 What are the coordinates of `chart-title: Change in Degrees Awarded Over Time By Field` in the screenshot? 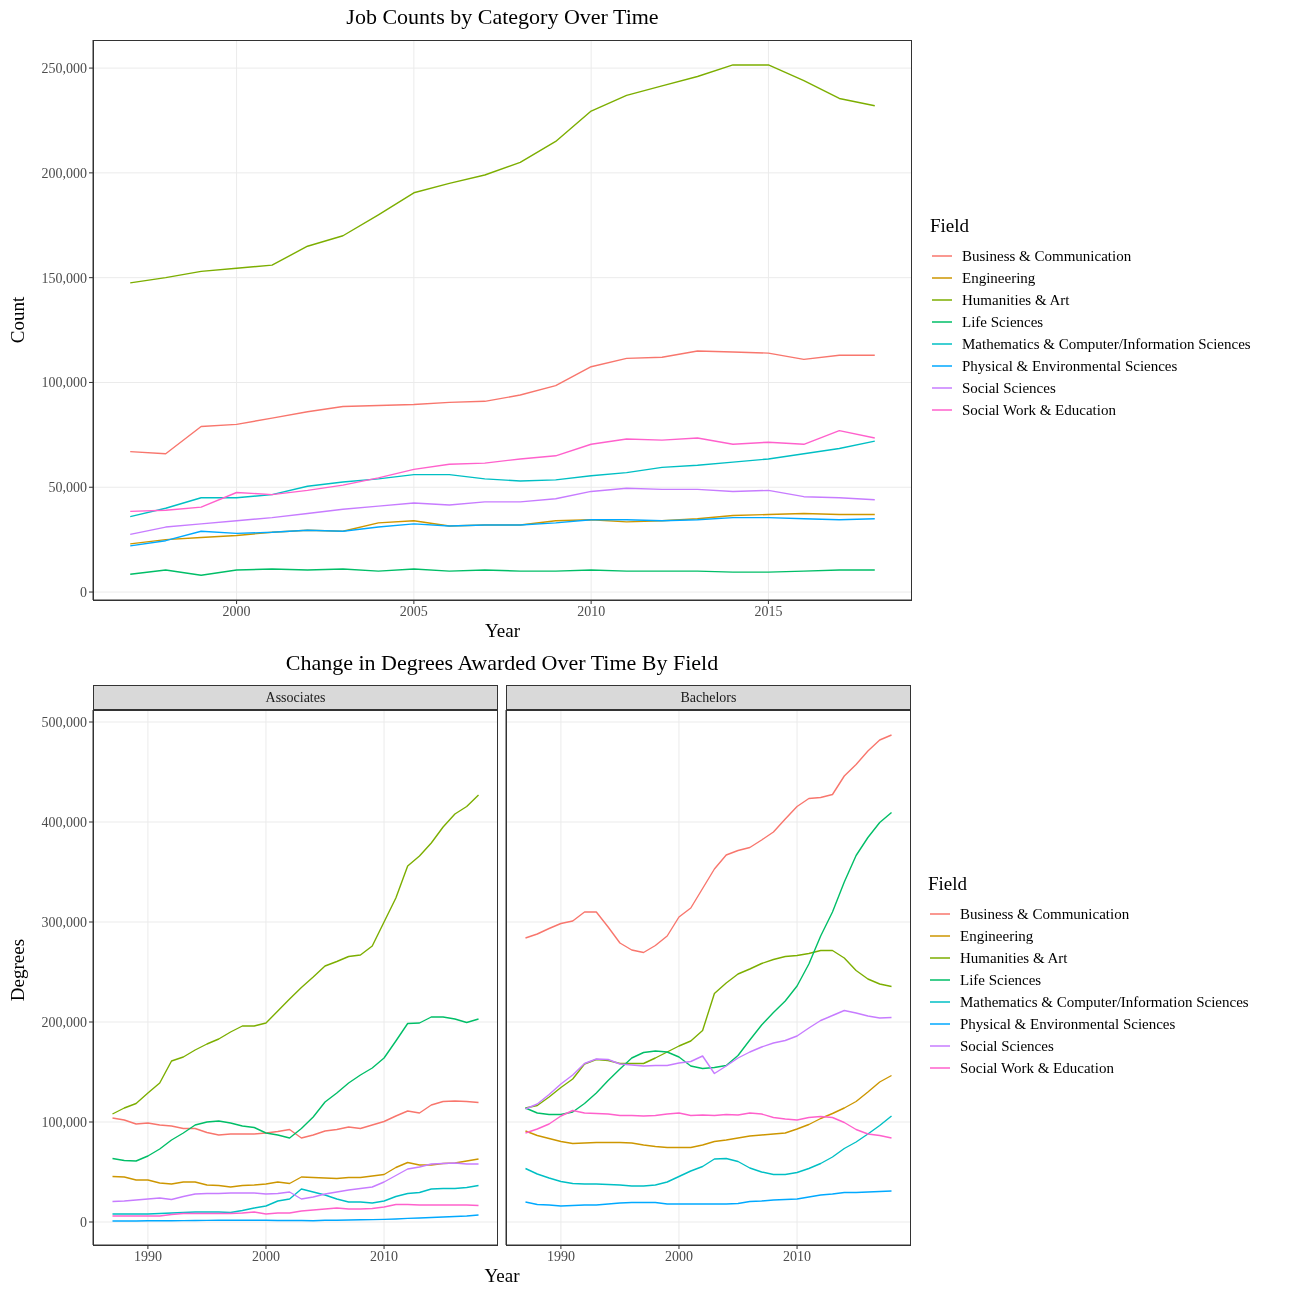 It's located at (502, 663).